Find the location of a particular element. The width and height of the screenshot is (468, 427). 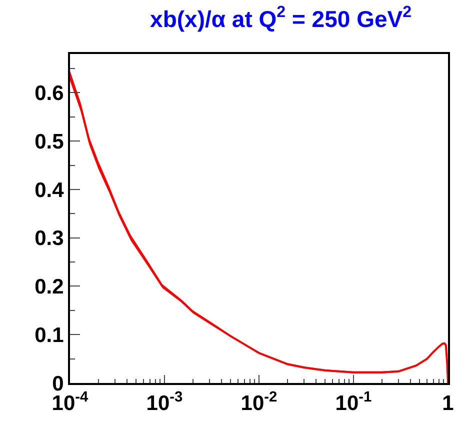

y-tick-label: 0.2 is located at coordinates (49, 287).